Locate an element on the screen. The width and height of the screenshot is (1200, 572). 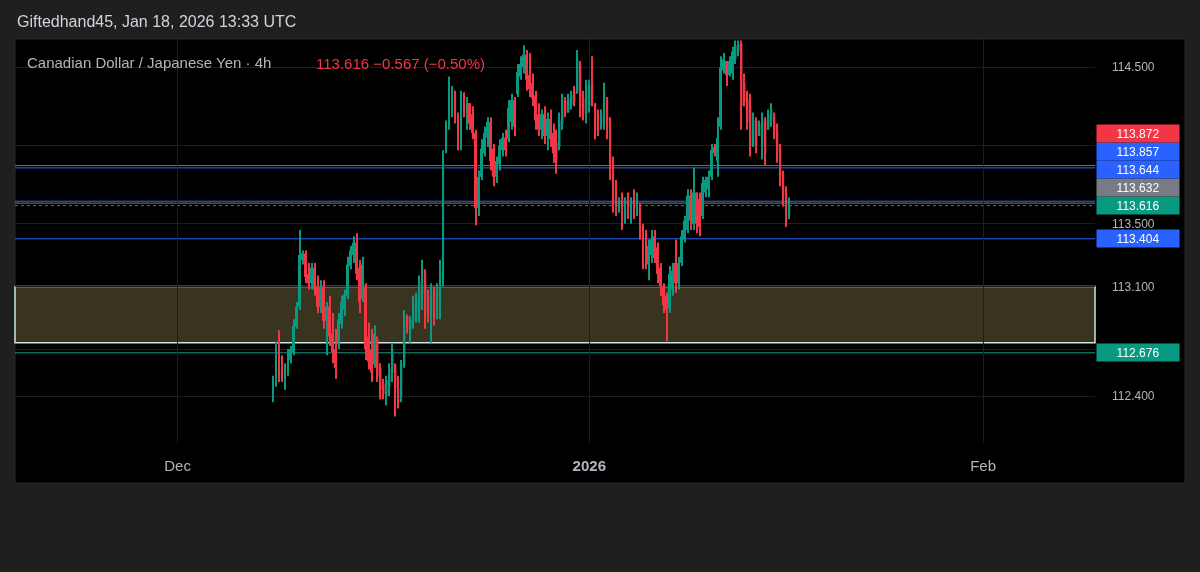
x-tick-label: Dec is located at coordinates (178, 465).